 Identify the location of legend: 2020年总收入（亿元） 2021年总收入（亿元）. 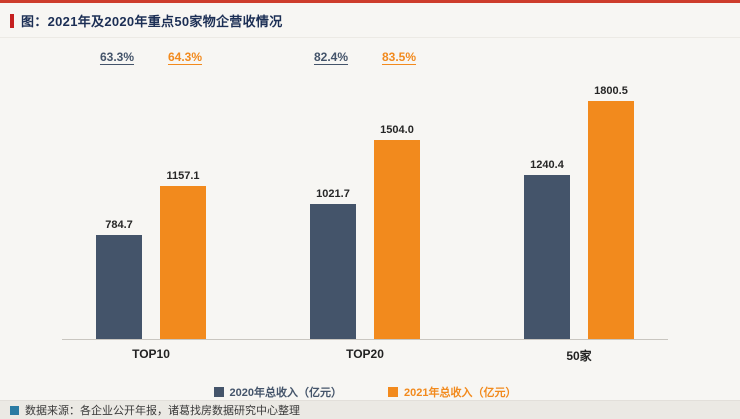
(365, 392).